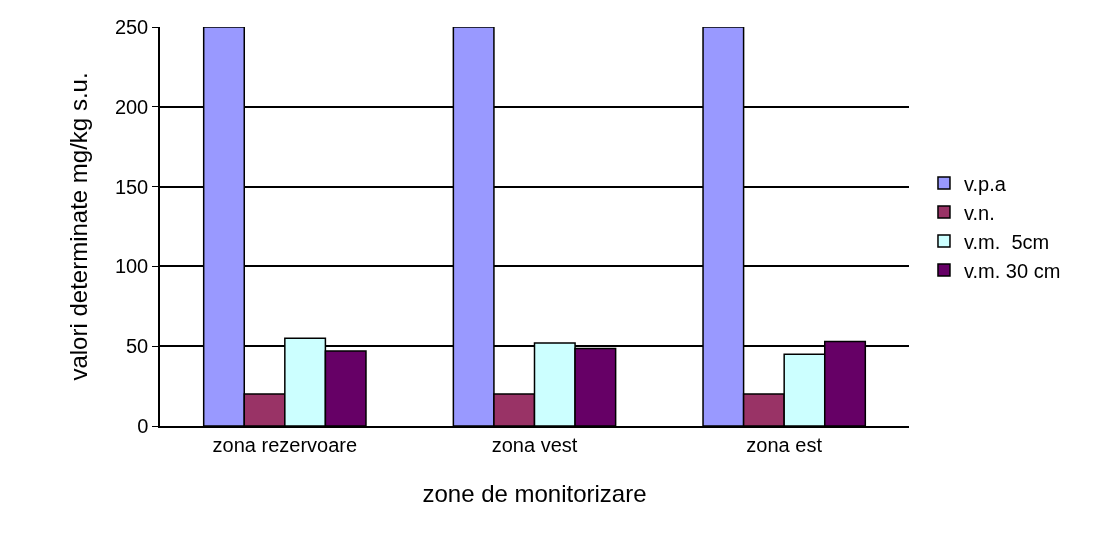 Image resolution: width=1114 pixels, height=546 pixels. What do you see at coordinates (79, 226) in the screenshot?
I see `y-axis-title: valori determinate mg/kg s.u.` at bounding box center [79, 226].